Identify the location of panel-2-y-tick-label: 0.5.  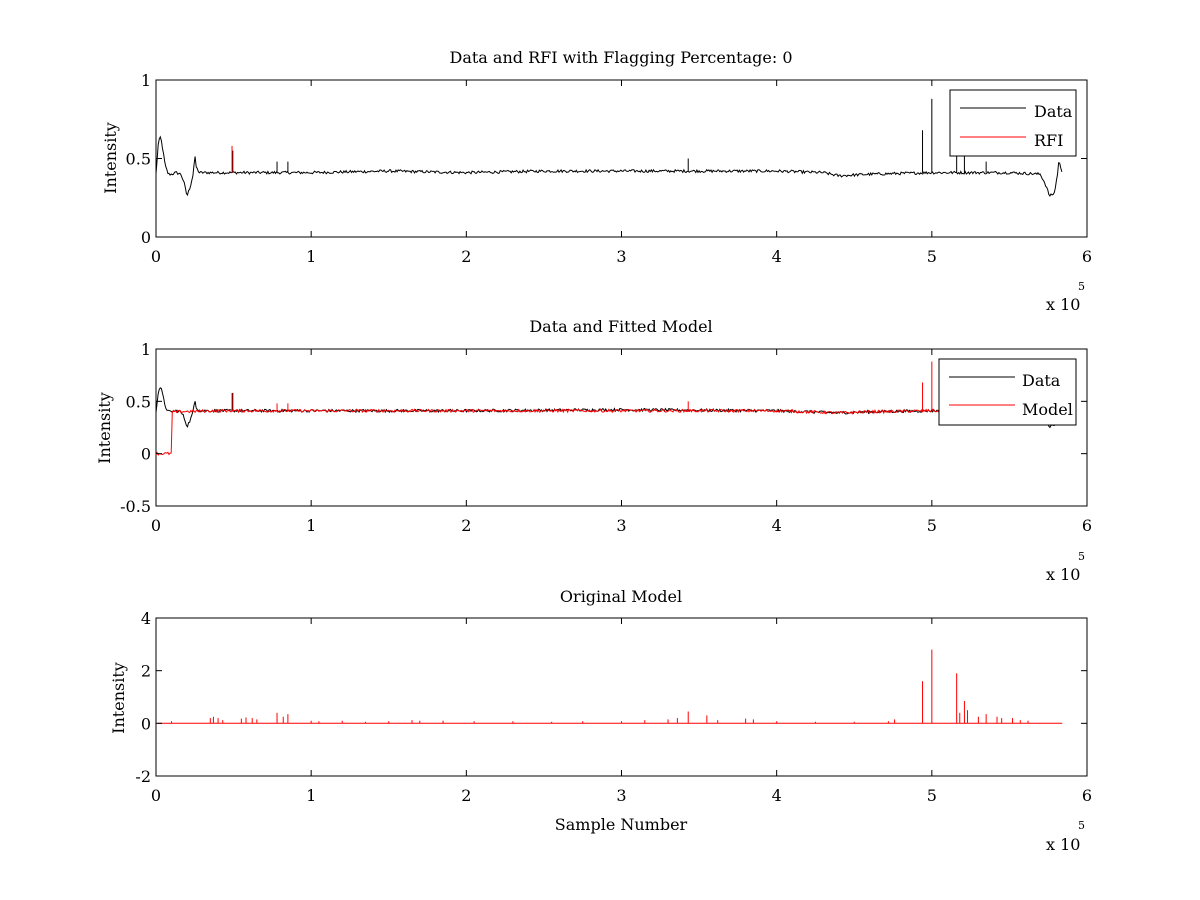
(138, 401).